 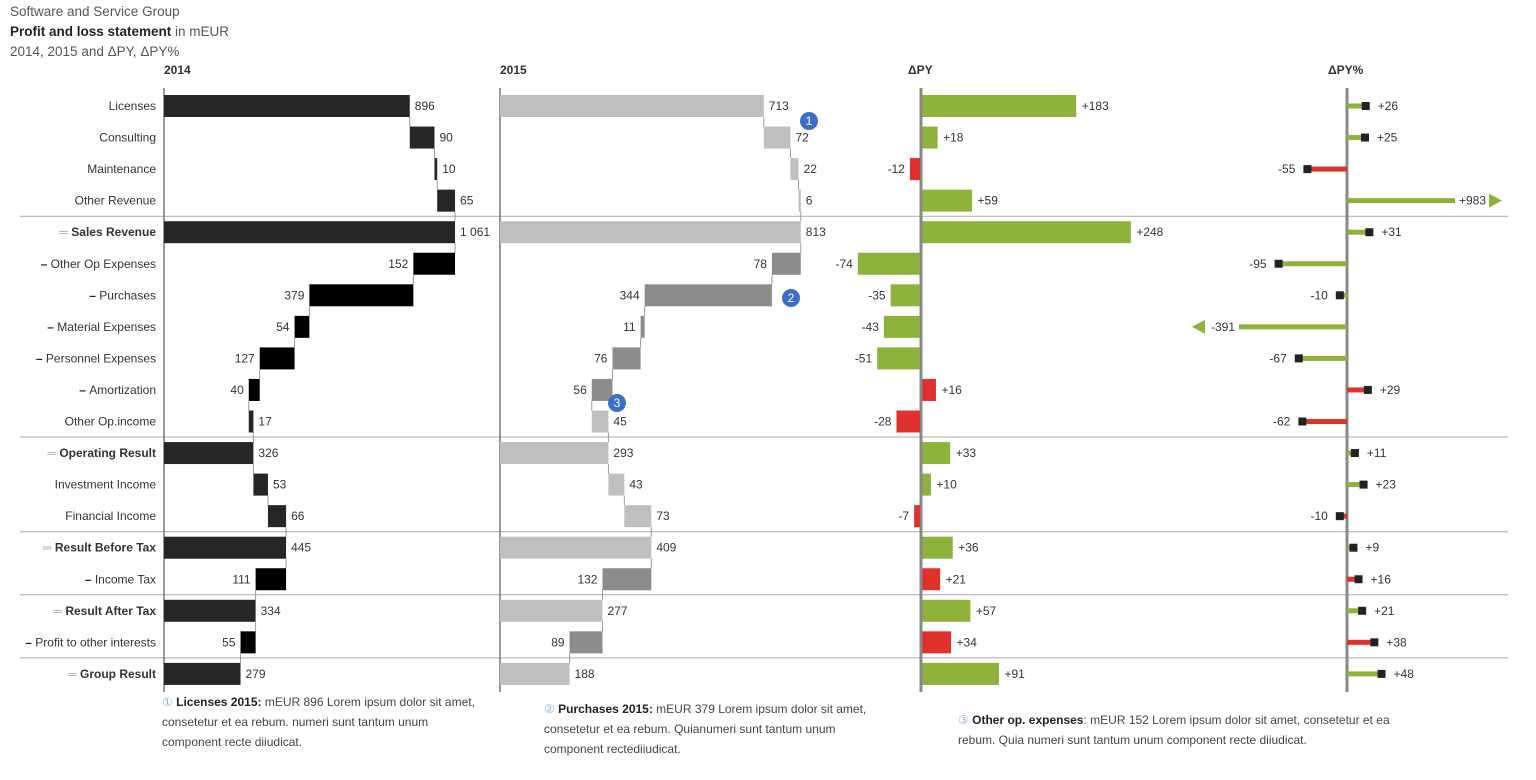 What do you see at coordinates (809, 201) in the screenshot?
I see `ac2015-value-label: 6` at bounding box center [809, 201].